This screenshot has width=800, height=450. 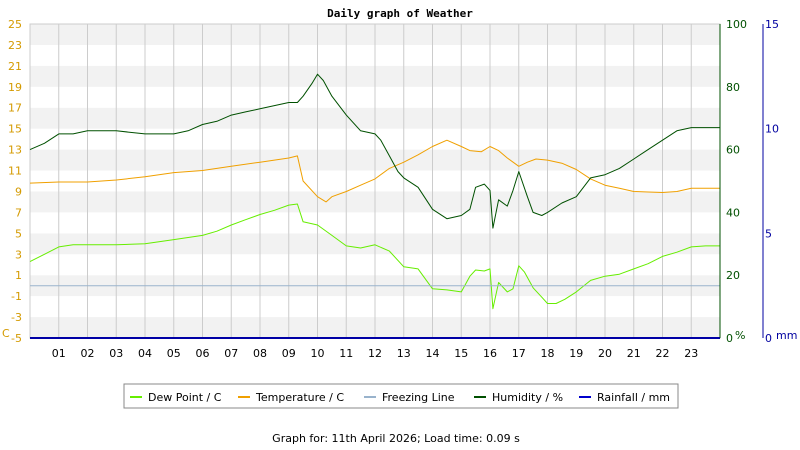 I want to click on x-tick-label: 07, so click(x=231, y=353).